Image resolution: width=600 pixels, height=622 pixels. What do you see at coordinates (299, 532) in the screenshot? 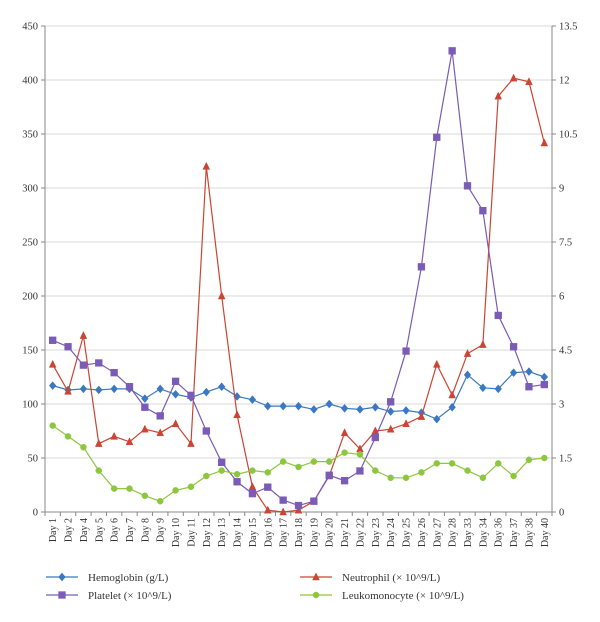
I see `x-tick-label: Day 18` at bounding box center [299, 532].